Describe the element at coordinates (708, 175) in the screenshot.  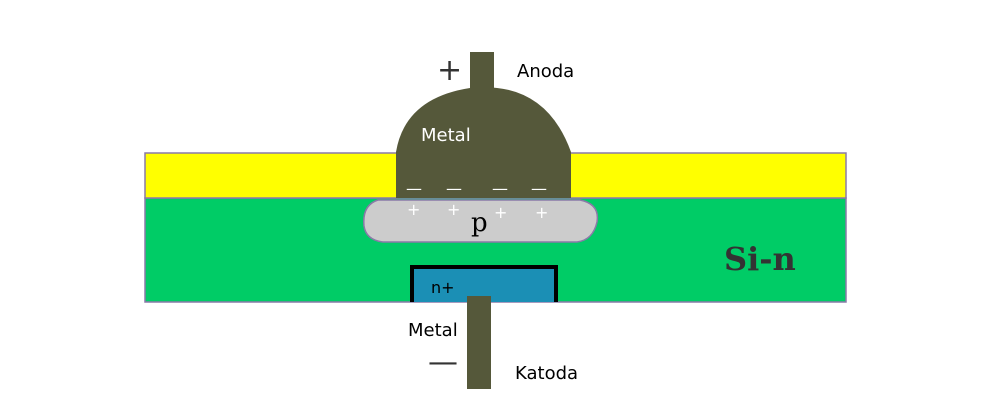
I see `oxide-layer-right` at that location.